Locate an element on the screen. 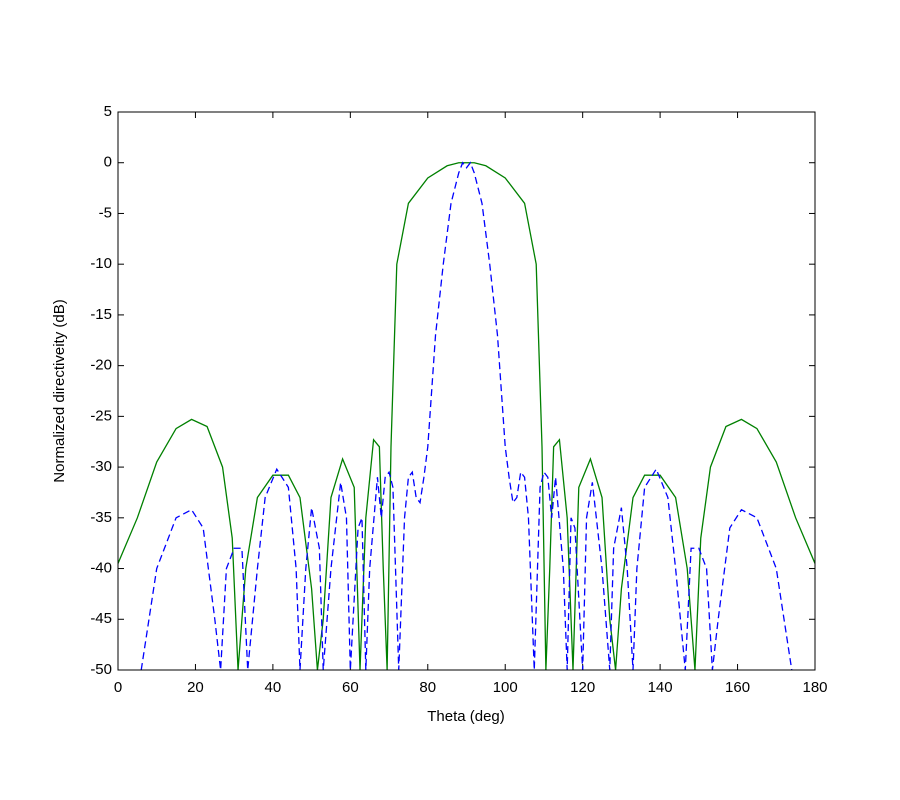 The image size is (900, 800). x-tick-label: 180 is located at coordinates (814, 687).